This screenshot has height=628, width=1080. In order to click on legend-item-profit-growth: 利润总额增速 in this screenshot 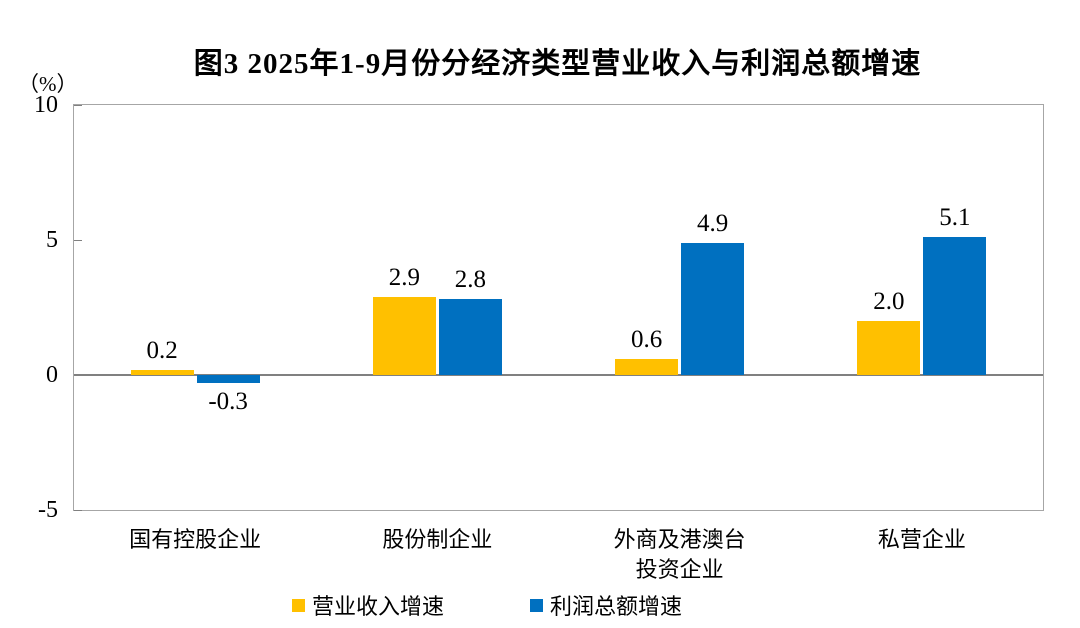, I will do `click(606, 605)`.